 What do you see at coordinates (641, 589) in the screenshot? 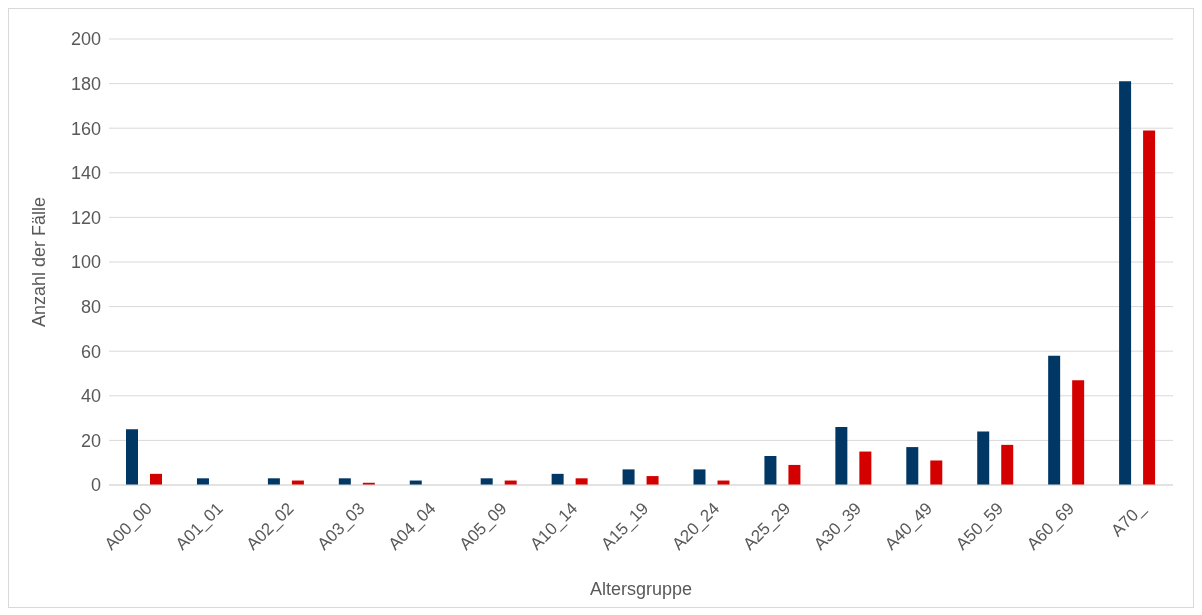
I see `x-axis-title: Altersgruppe` at bounding box center [641, 589].